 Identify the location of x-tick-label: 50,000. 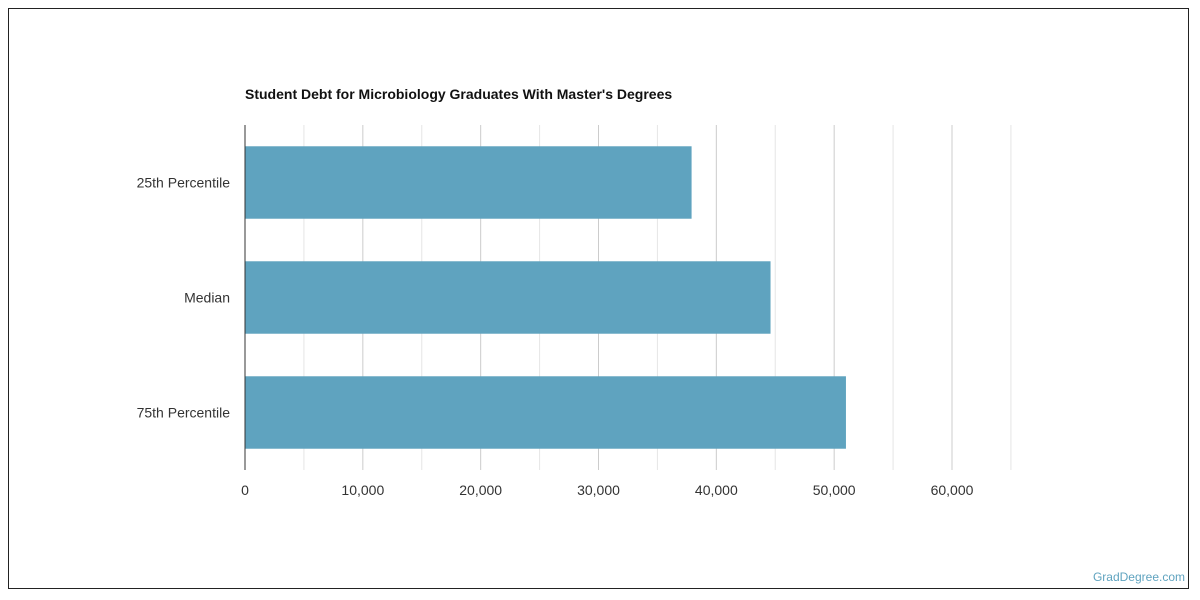
(834, 490).